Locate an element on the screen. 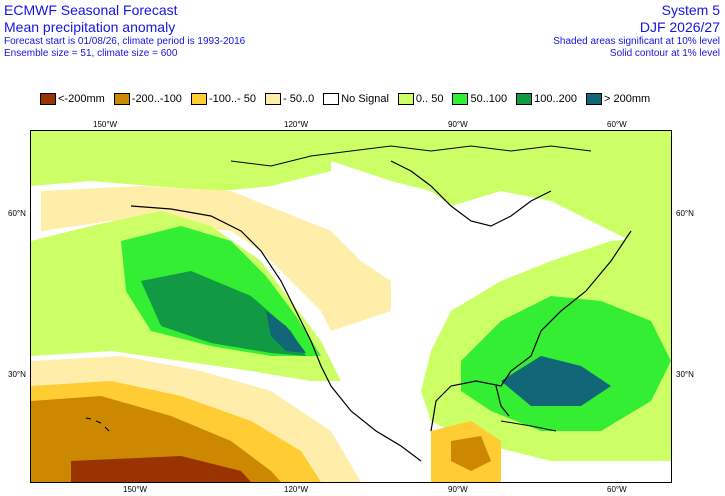 Image resolution: width=725 pixels, height=496 pixels. coastline-cuba is located at coordinates (528, 426).